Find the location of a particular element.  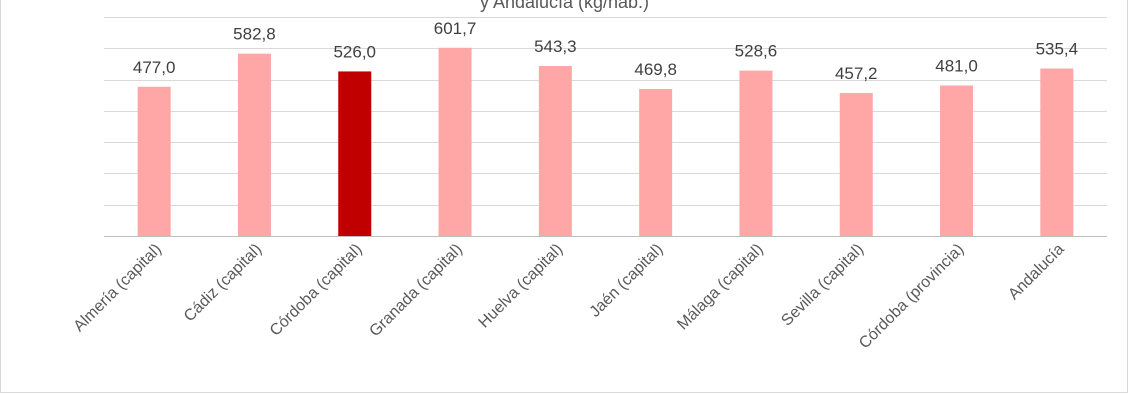

category-label: Granada (capital) is located at coordinates (415, 290).